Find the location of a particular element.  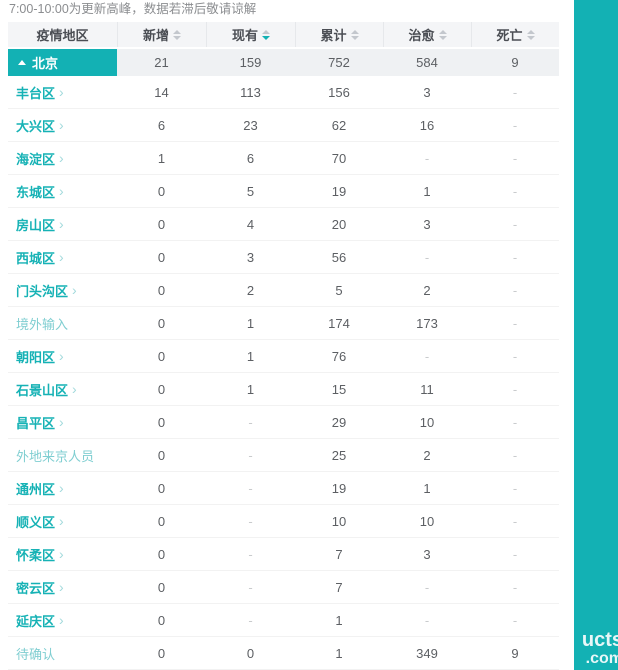

region-cell: 大兴区 › is located at coordinates (62, 125).